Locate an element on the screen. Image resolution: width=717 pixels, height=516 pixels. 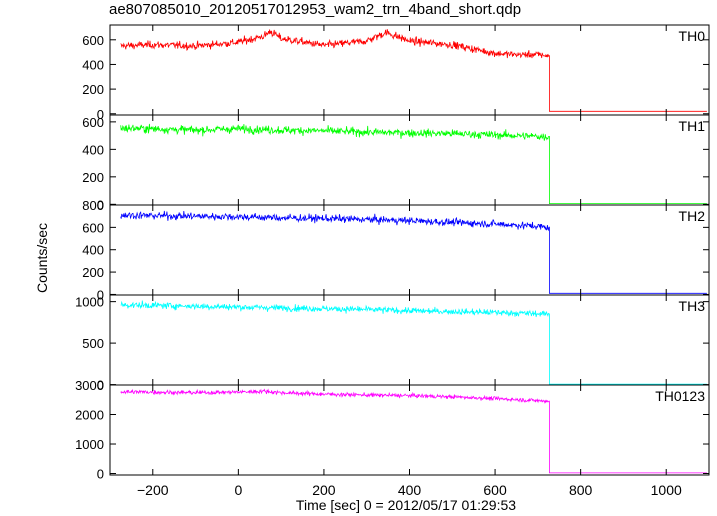
y-tick-label: 800 is located at coordinates (93, 205).